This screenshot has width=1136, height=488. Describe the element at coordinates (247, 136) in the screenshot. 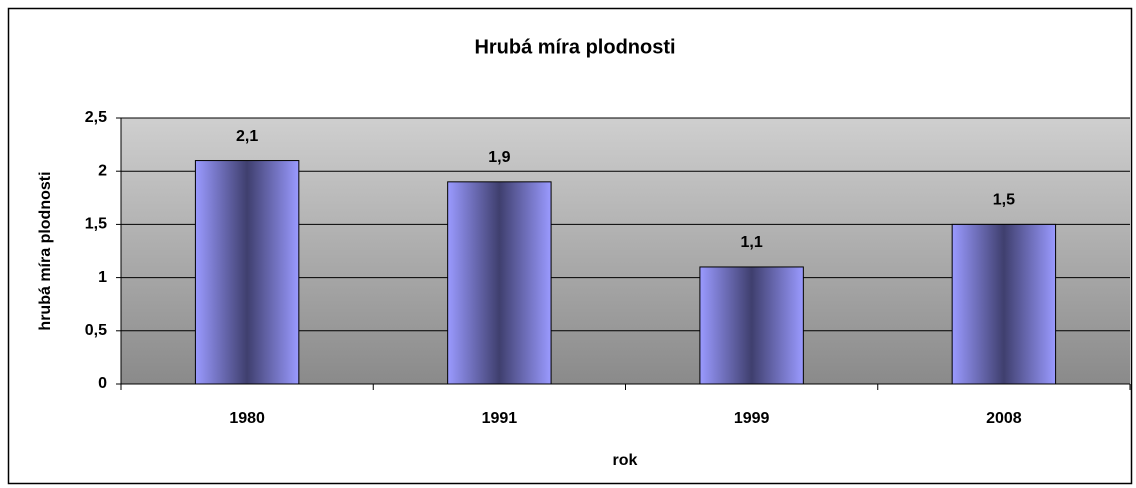

I see `value-label: 2,1` at that location.